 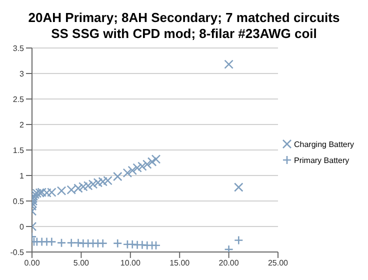 What do you see at coordinates (17, 252) in the screenshot?
I see `y-tick-label: -0.5` at bounding box center [17, 252].